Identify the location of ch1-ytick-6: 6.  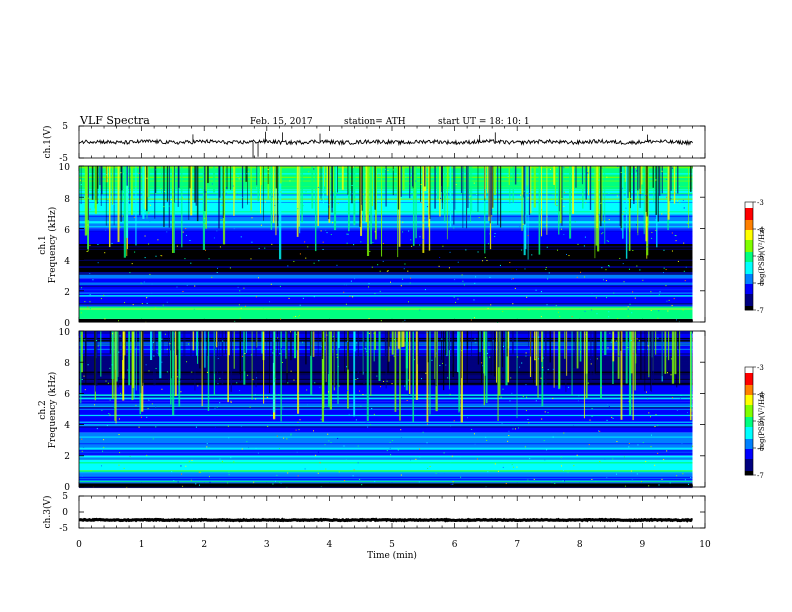
(67, 231).